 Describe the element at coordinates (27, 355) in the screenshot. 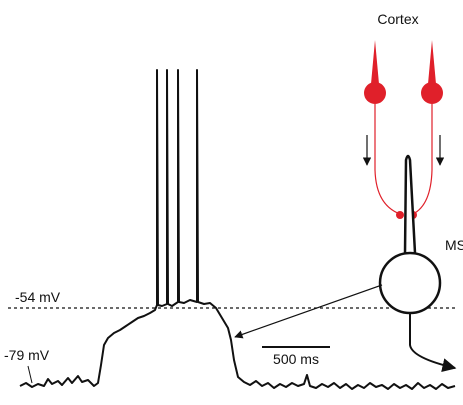

I see `lower-level-label: -79 mV` at that location.